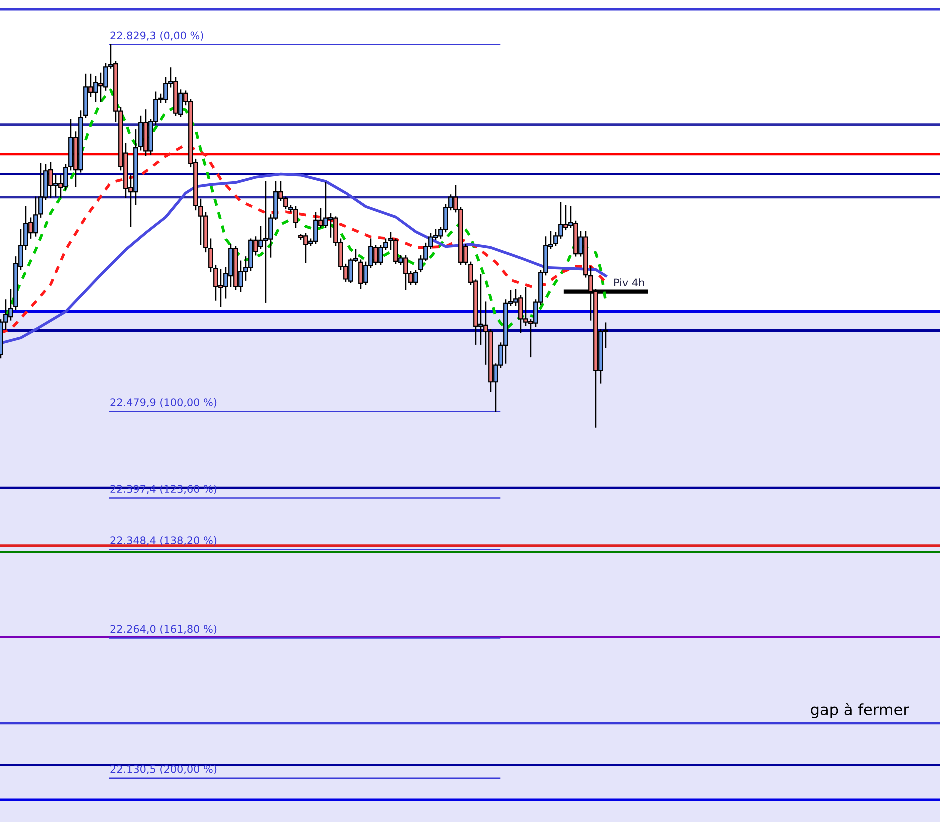 This screenshot has height=822, width=940. Describe the element at coordinates (629, 282) in the screenshot. I see `ref-line-label: Piv 4h` at that location.